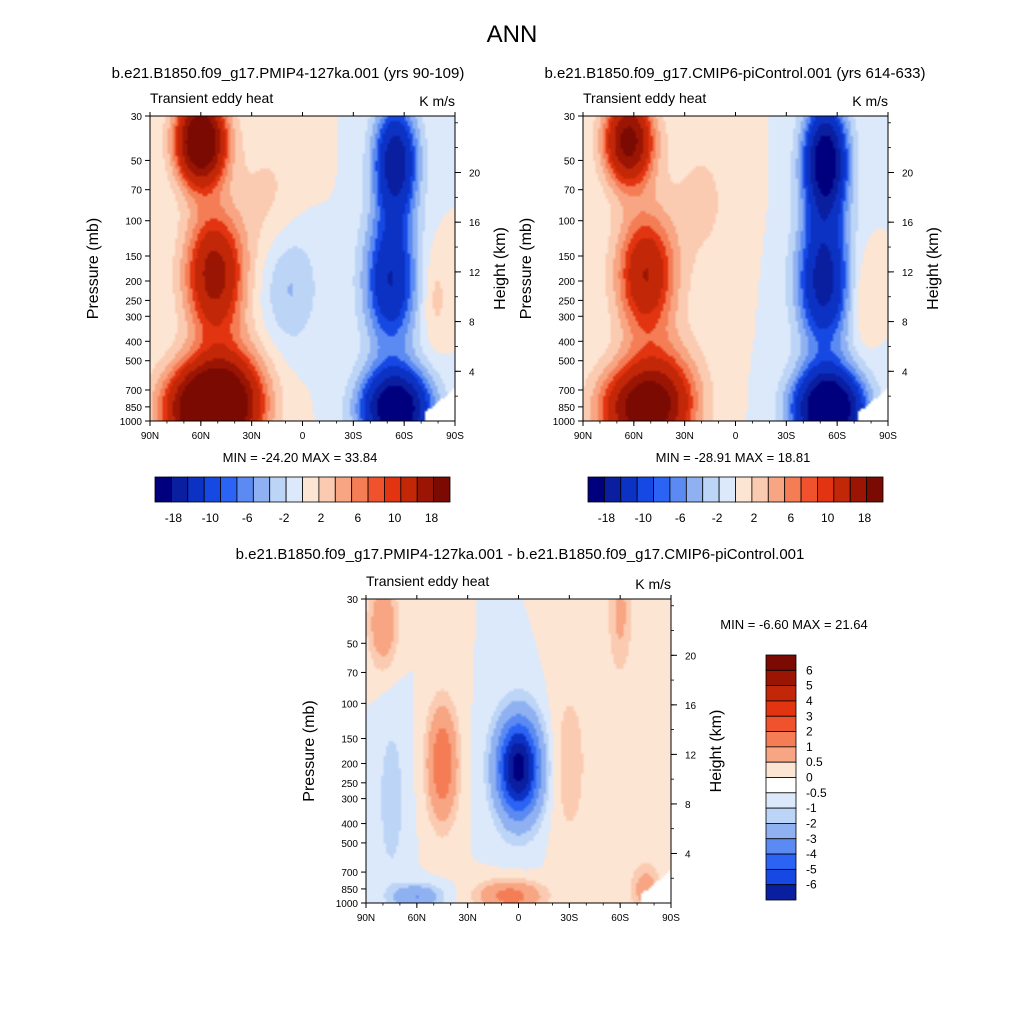 The width and height of the screenshot is (1024, 1024). I want to click on colorbar-label: -1, so click(811, 808).